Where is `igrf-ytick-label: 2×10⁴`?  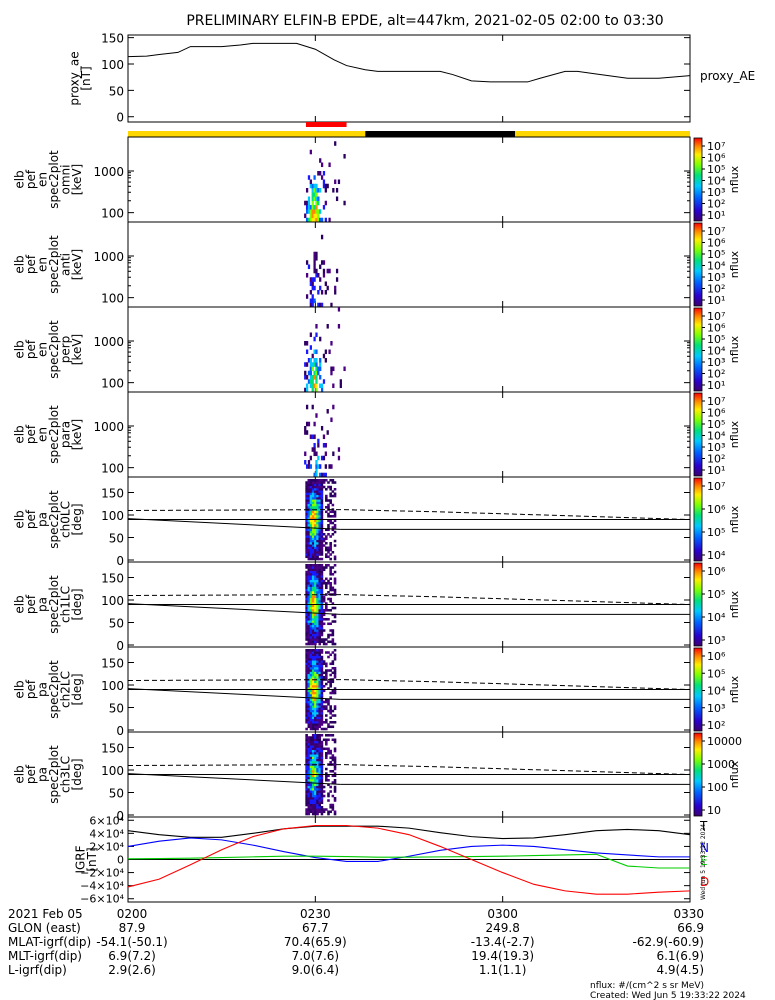
igrf-ytick-label: 2×10⁴ is located at coordinates (106, 846).